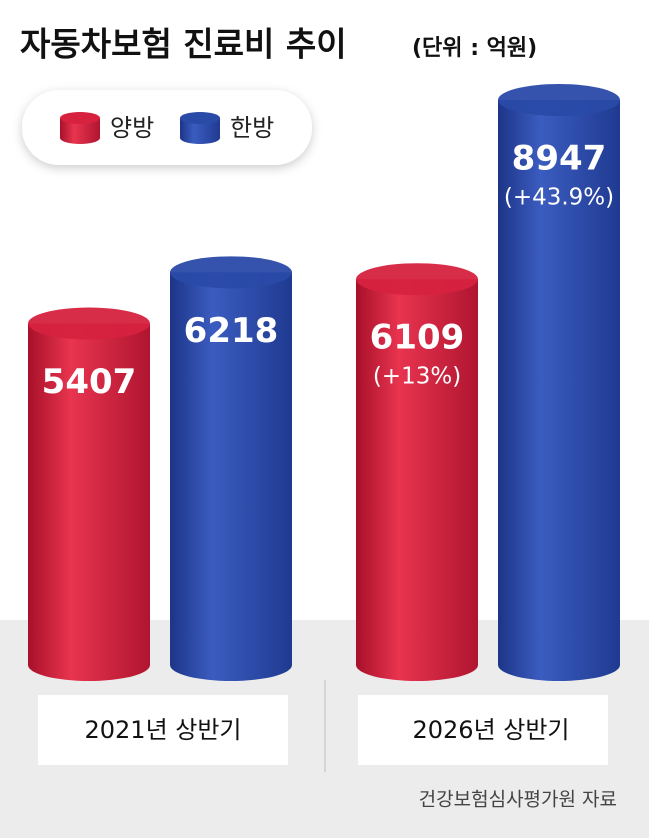 Image resolution: width=649 pixels, height=838 pixels. Describe the element at coordinates (474, 48) in the screenshot. I see `chart-subtitle: (단위 : 억원)` at that location.